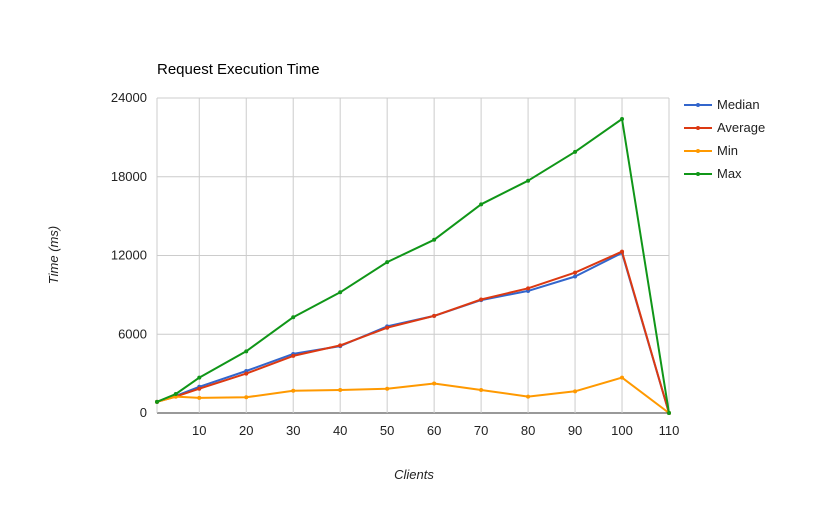 This screenshot has height=512, width=828. Describe the element at coordinates (340, 430) in the screenshot. I see `x-tick-label: 40` at that location.